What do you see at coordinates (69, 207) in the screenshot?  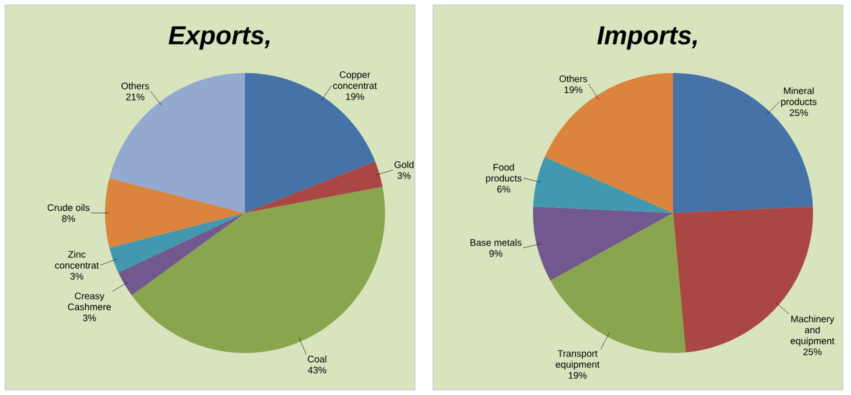 I see `slice-label: Crude oils` at bounding box center [69, 207].